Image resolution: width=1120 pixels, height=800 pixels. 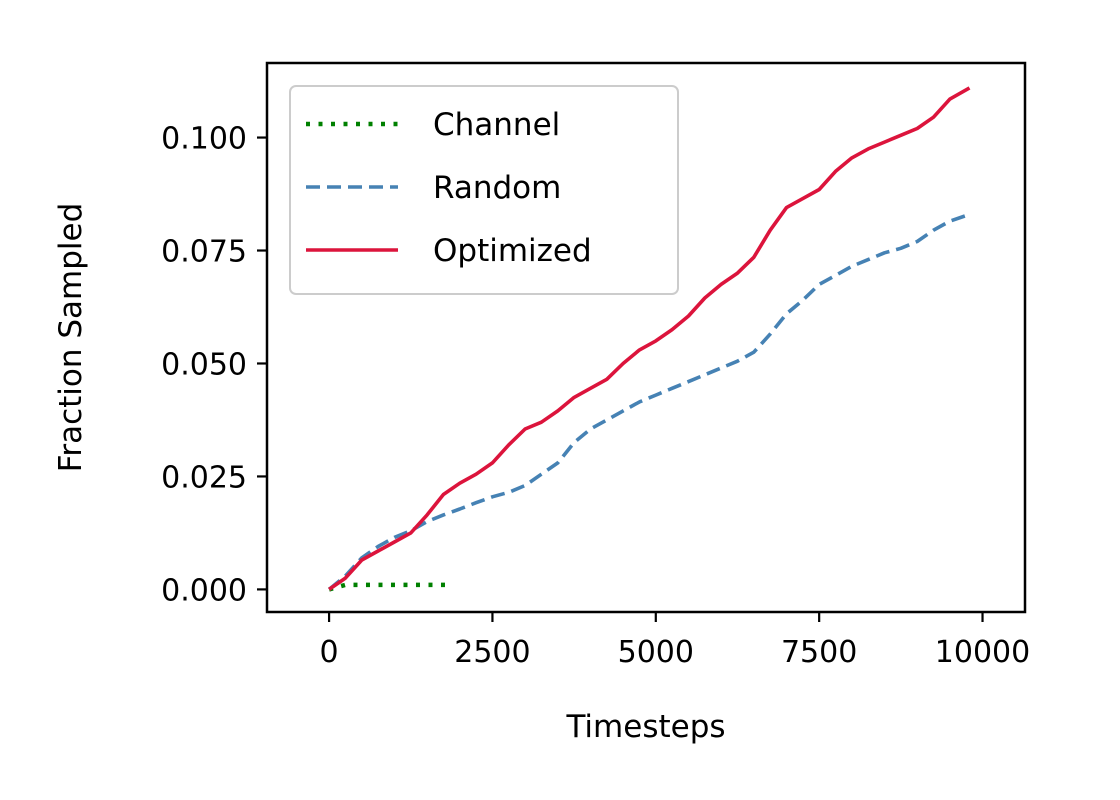 What do you see at coordinates (512, 251) in the screenshot?
I see `legend-label-optimized: Optimized` at bounding box center [512, 251].